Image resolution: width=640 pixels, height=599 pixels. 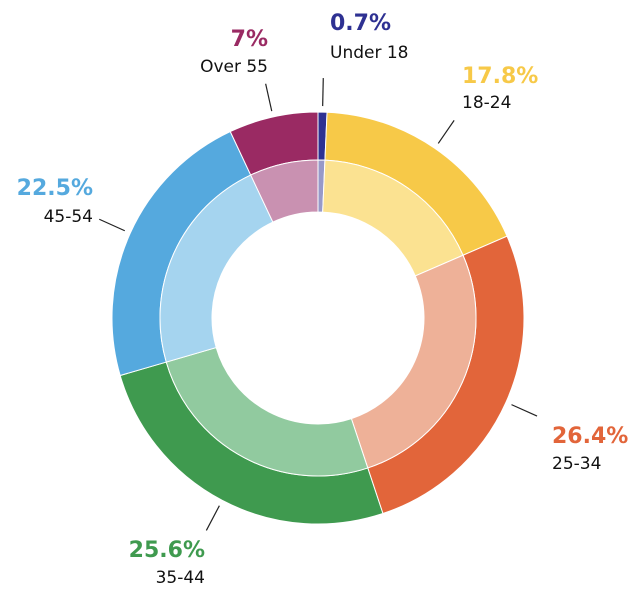 I want to click on cat-label-over-55: Over 55, so click(x=234, y=67).